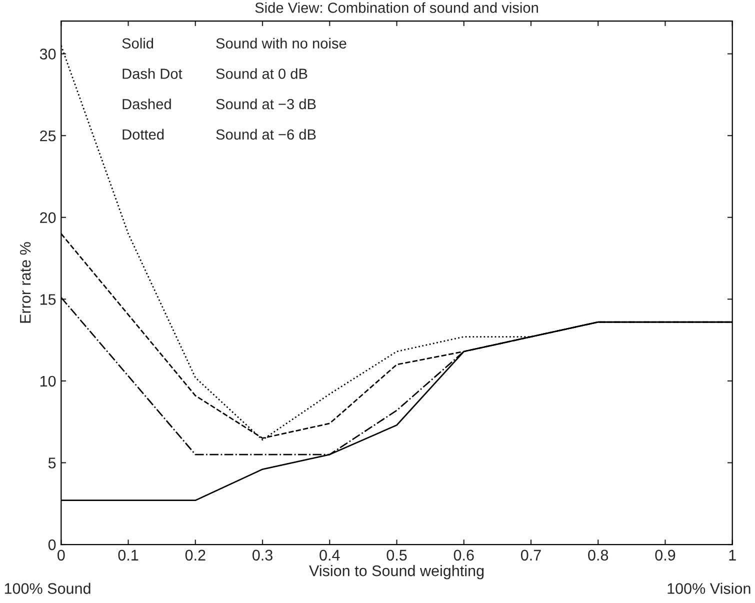 This screenshot has height=603, width=755. Describe the element at coordinates (281, 43) in the screenshot. I see `annotation: Sound with no noise` at that location.